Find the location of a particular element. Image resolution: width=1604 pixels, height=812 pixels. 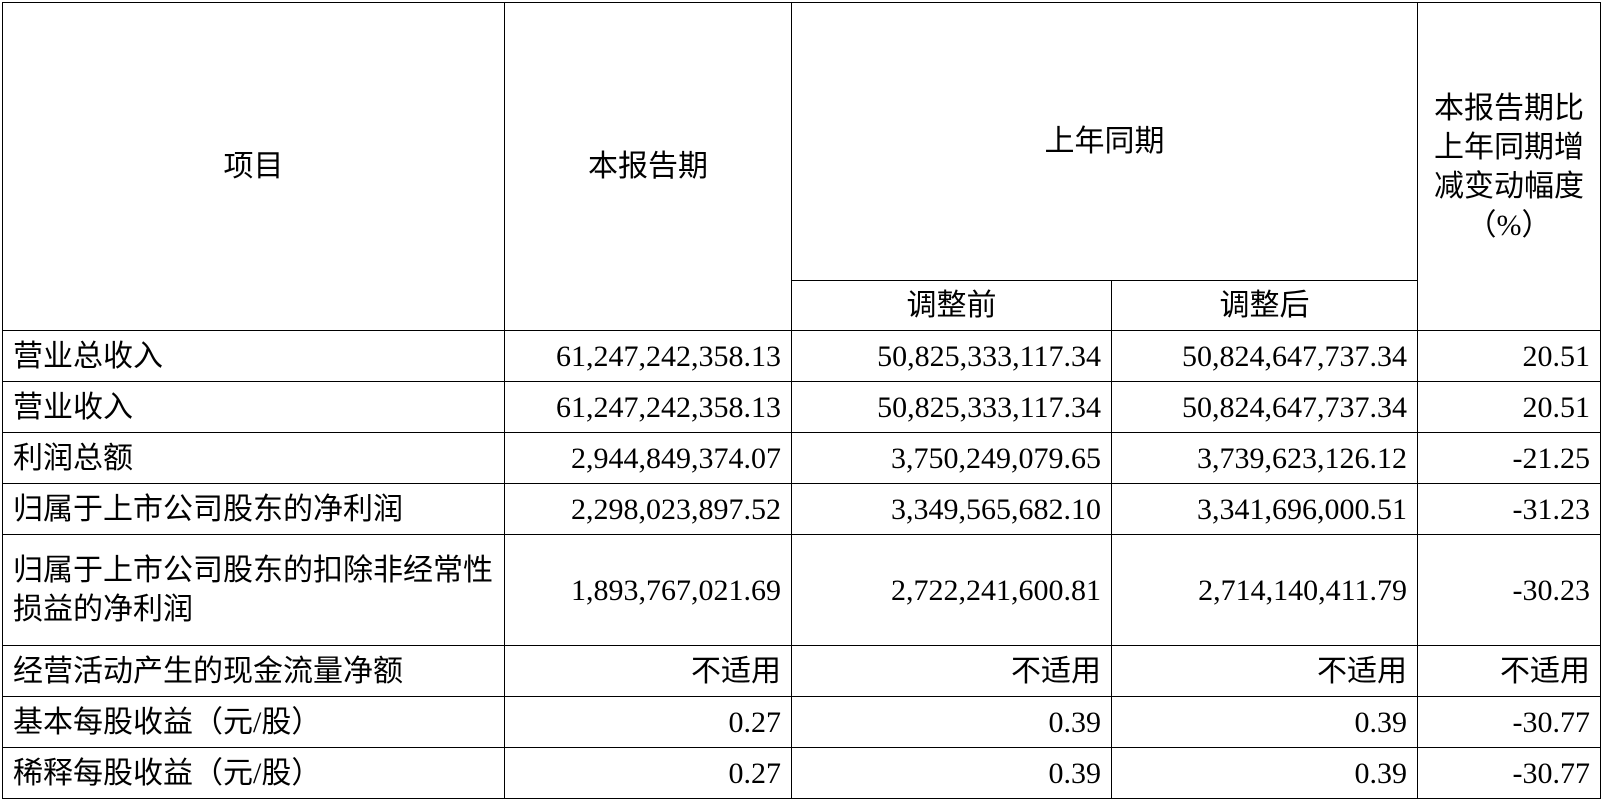

row-label: 归属于上市公司股东的净利润 is located at coordinates (253, 509).